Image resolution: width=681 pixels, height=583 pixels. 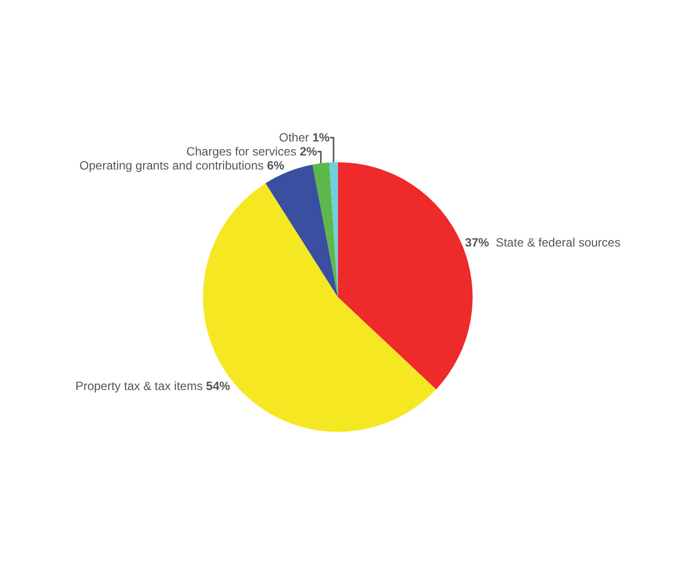 What do you see at coordinates (321, 137) in the screenshot?
I see `data-label: 1%` at bounding box center [321, 137].